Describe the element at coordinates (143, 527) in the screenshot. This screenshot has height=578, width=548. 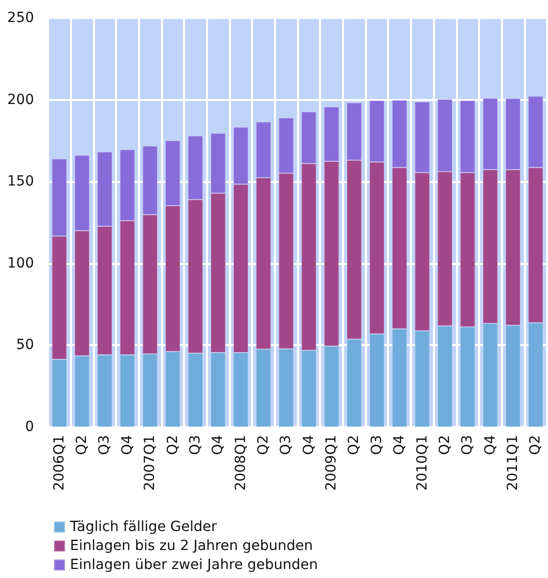
I see `legend-label: Täglich fällige Gelder` at that location.